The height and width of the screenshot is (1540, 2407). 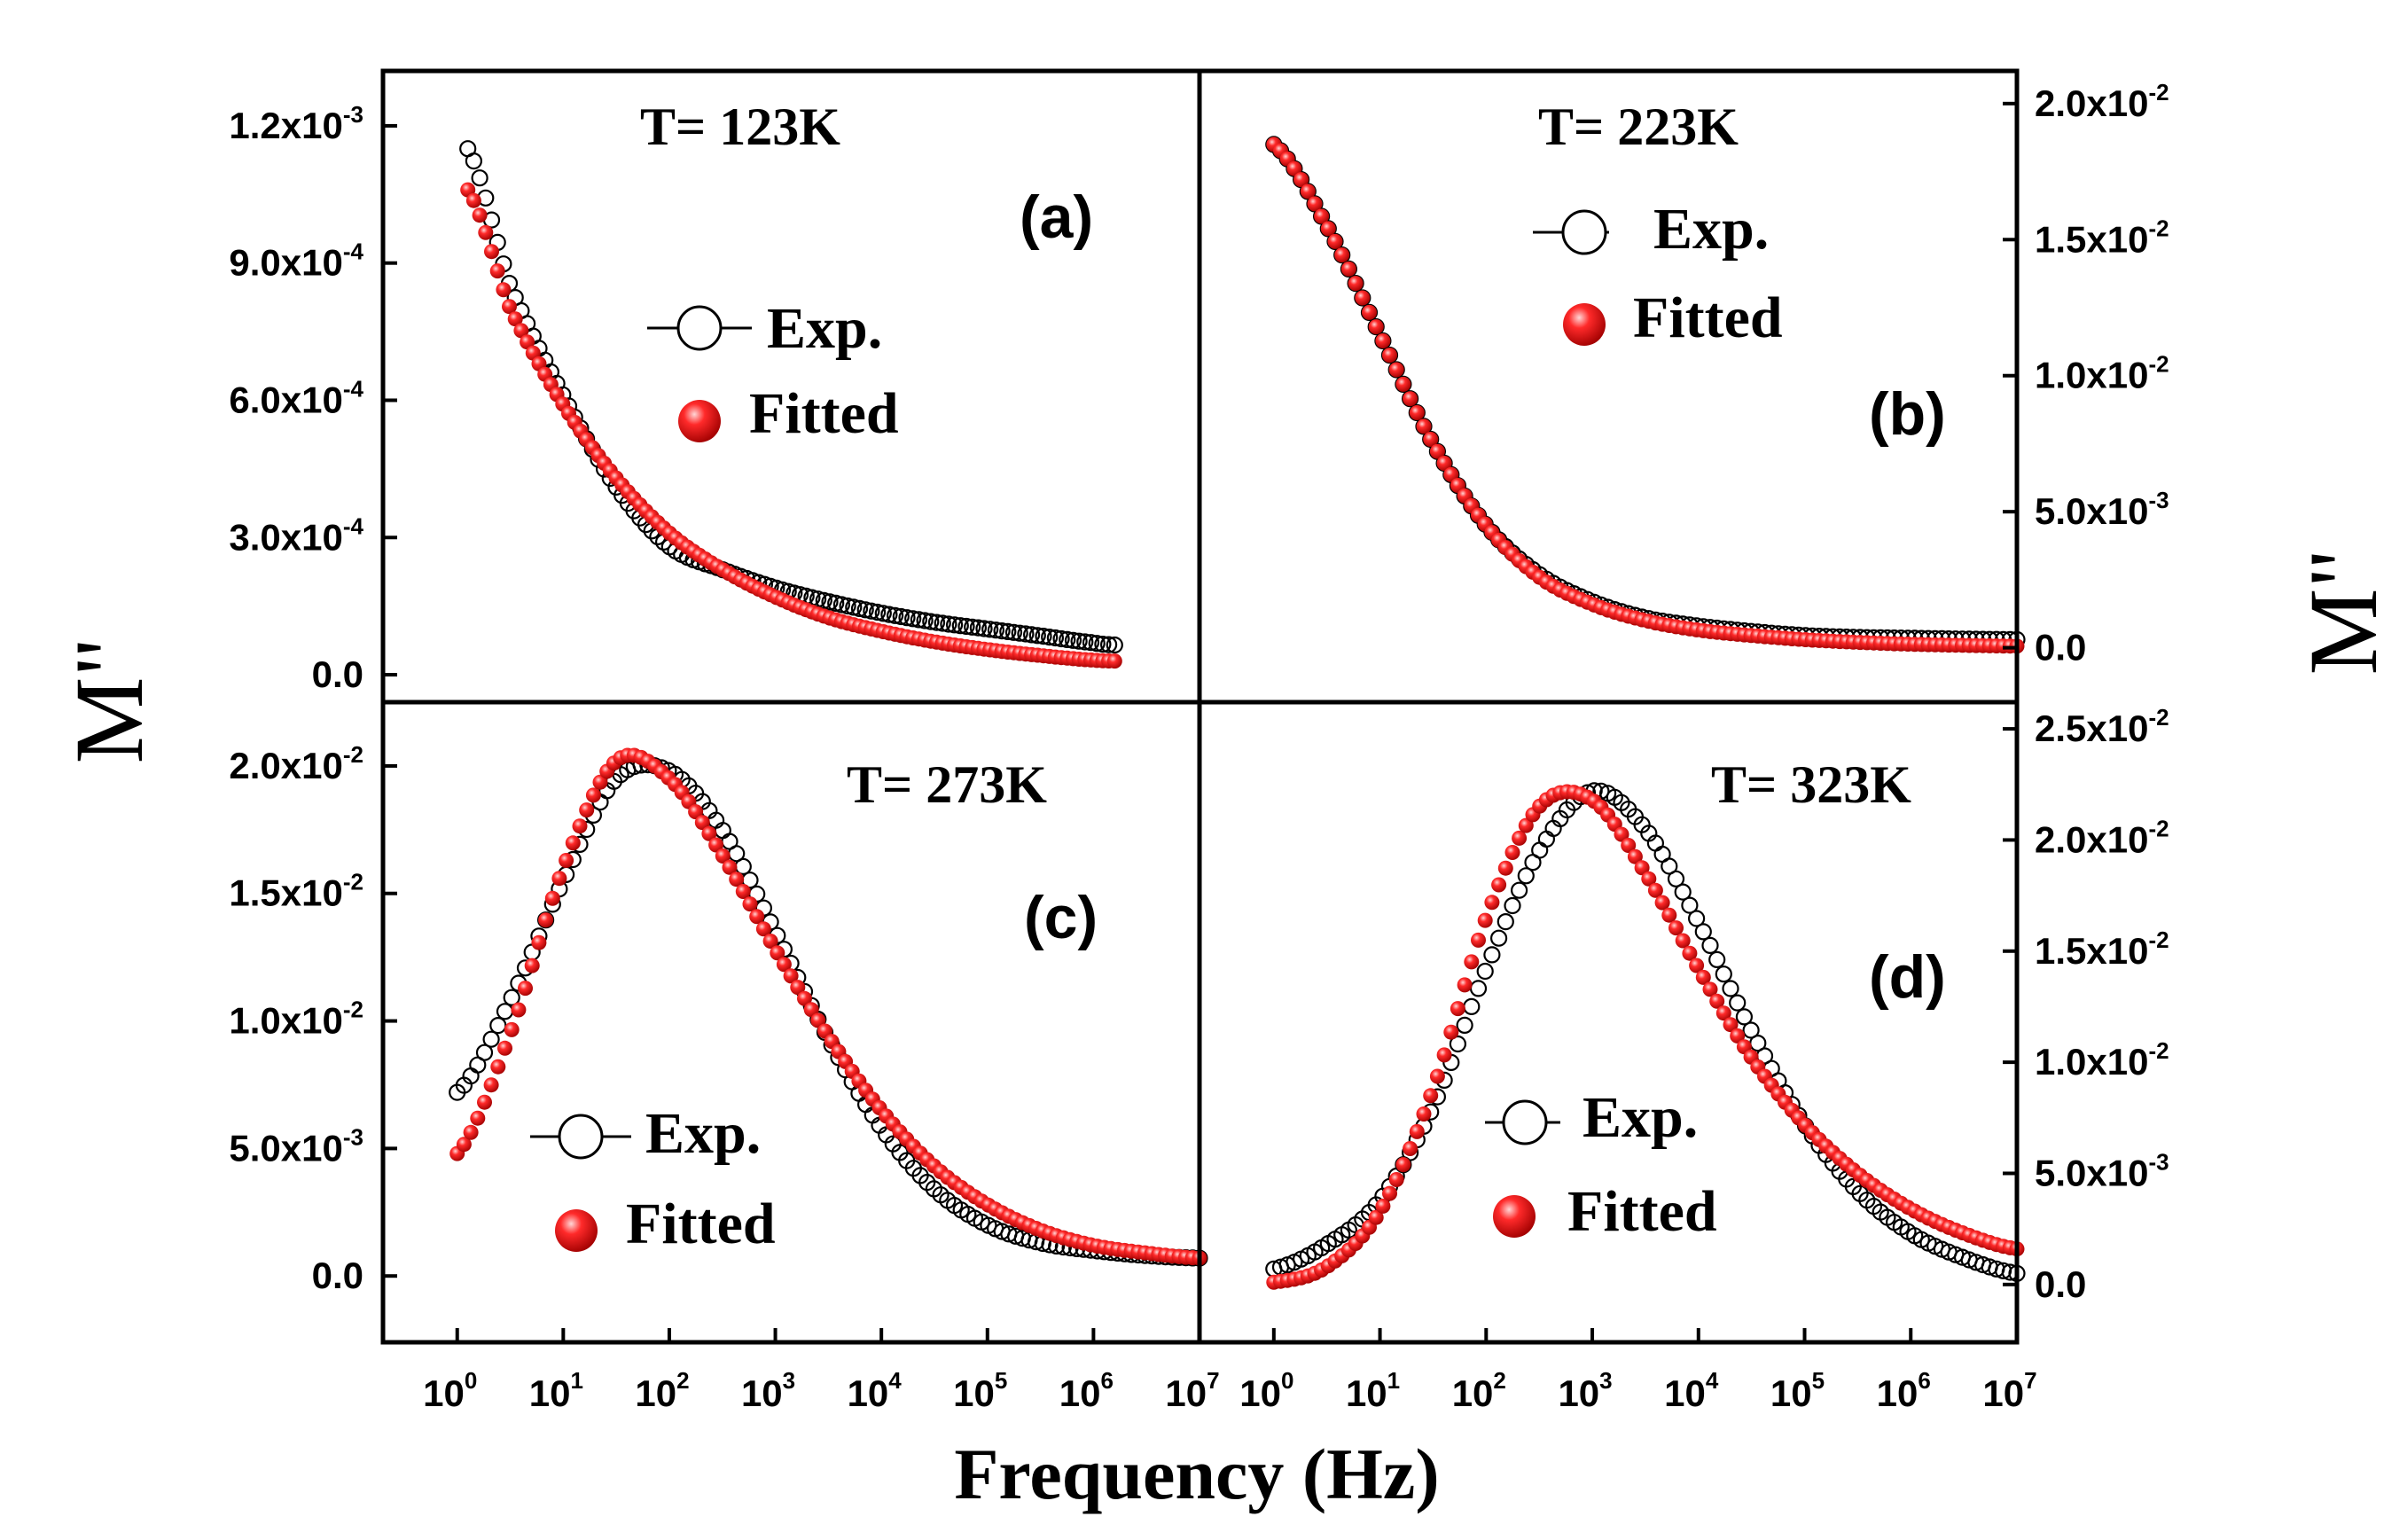 What do you see at coordinates (1196, 1474) in the screenshot?
I see `x-axis-title: Frequency (Hz)` at bounding box center [1196, 1474].